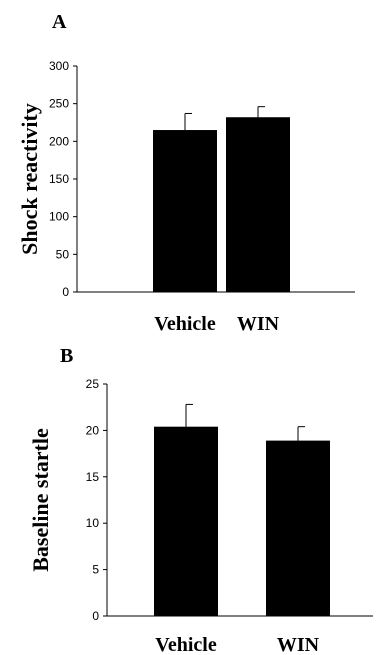 The image size is (389, 655). Describe the element at coordinates (59, 179) in the screenshot. I see `y-tick-label: 150` at that location.